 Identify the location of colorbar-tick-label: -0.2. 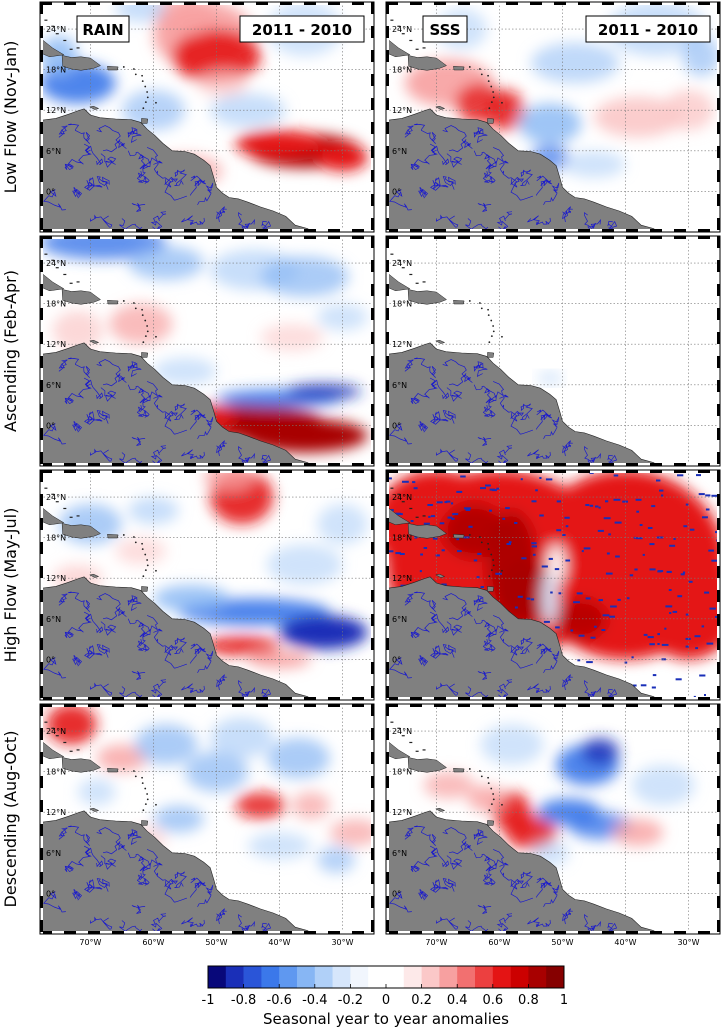
(350, 1000).